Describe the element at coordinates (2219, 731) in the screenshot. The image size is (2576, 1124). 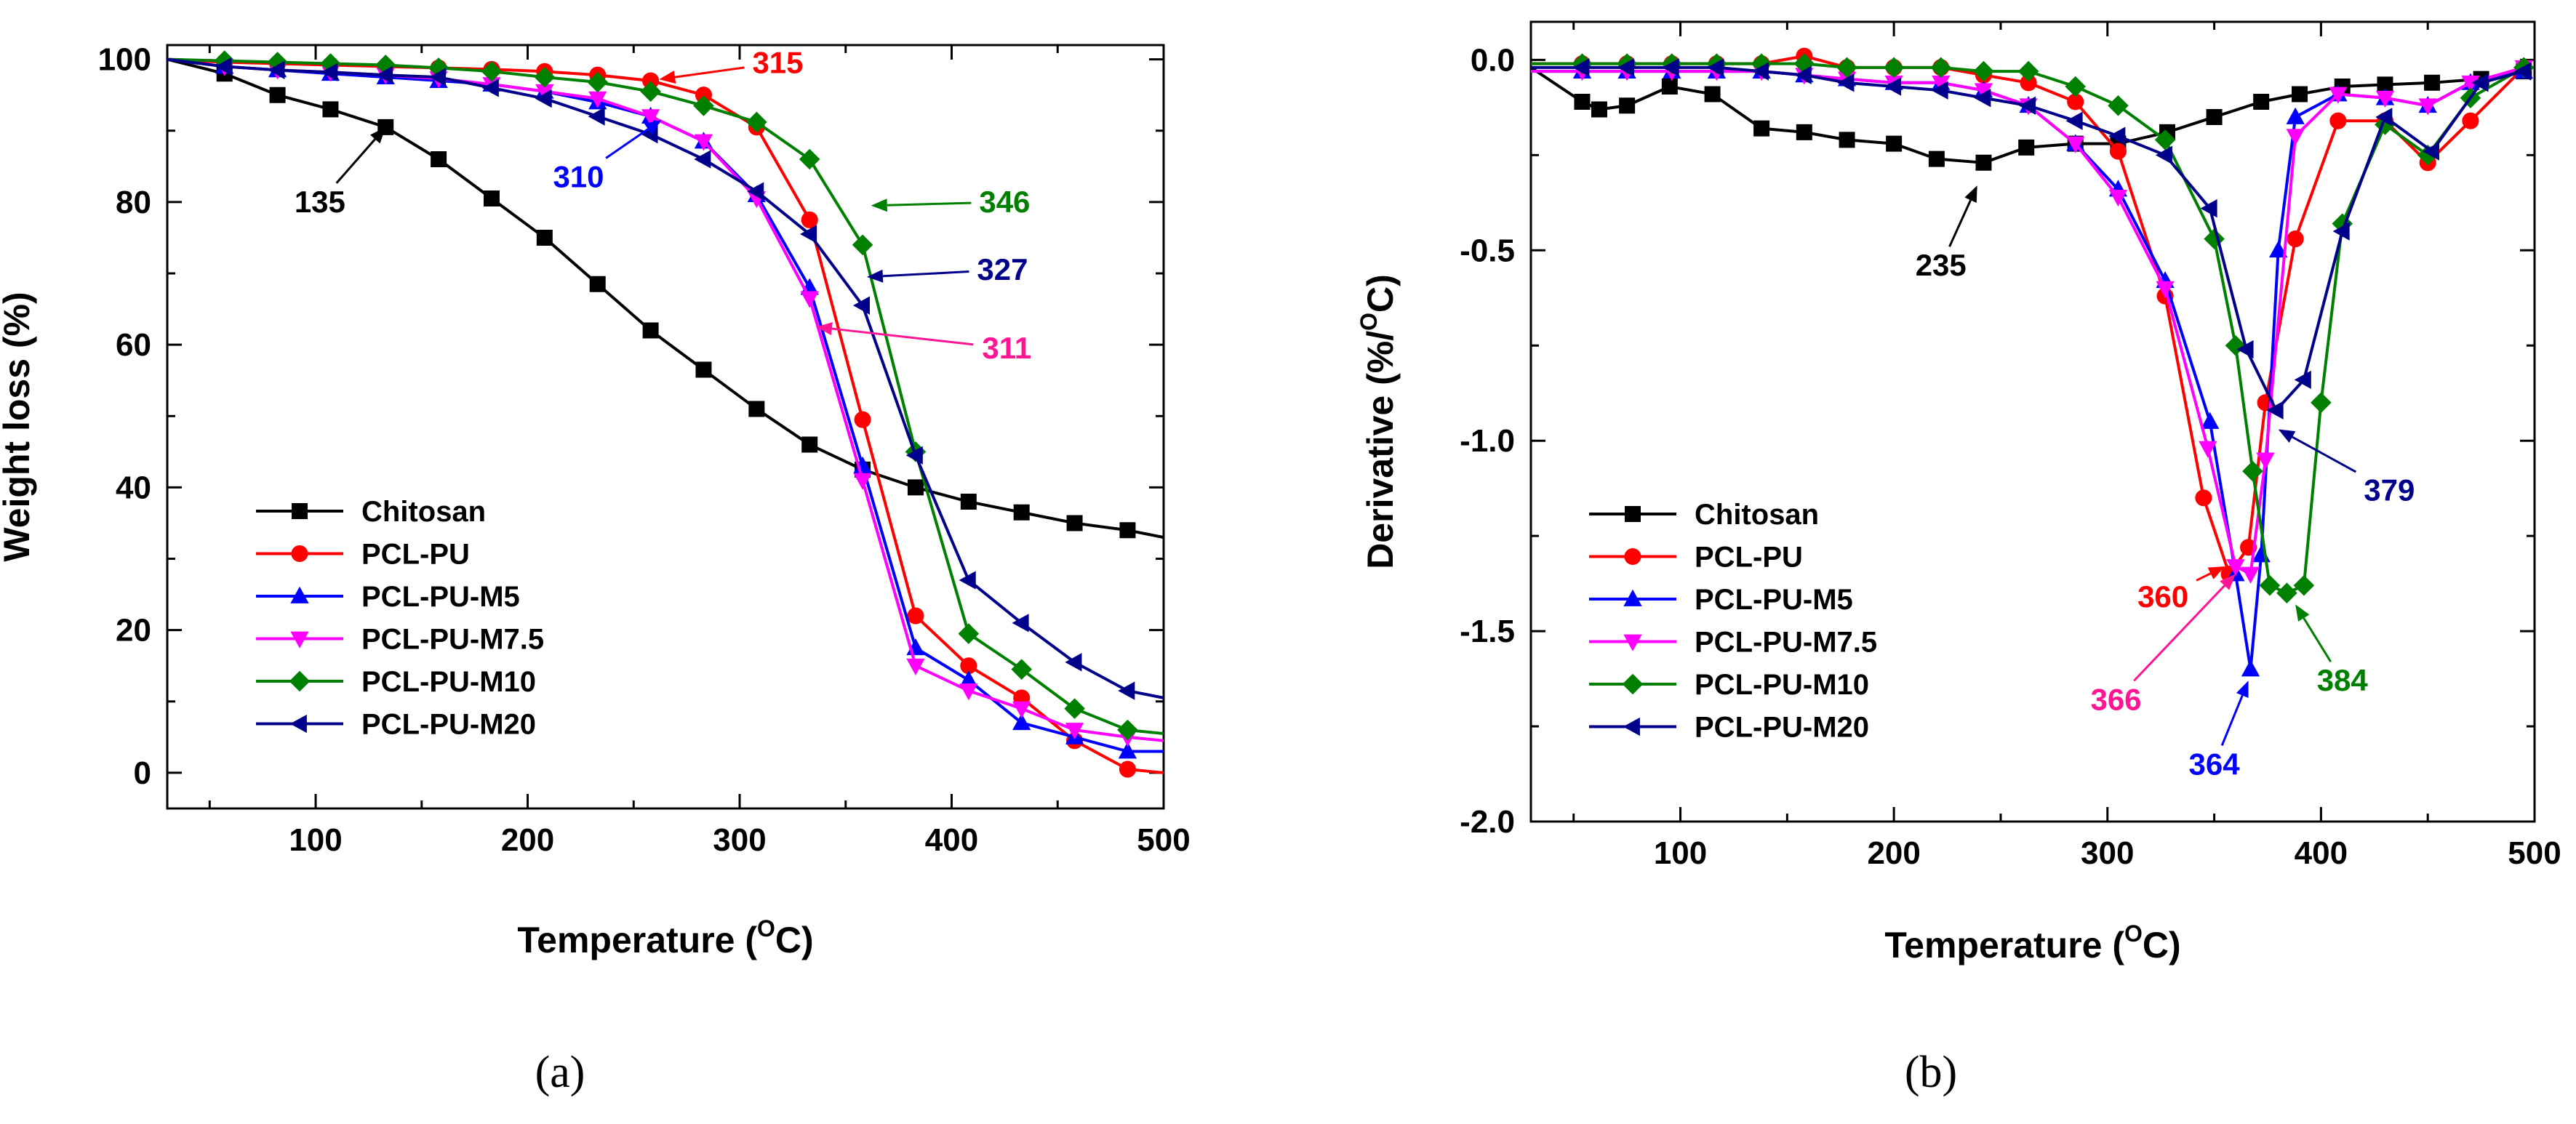
I see `annotation-364: 364` at that location.